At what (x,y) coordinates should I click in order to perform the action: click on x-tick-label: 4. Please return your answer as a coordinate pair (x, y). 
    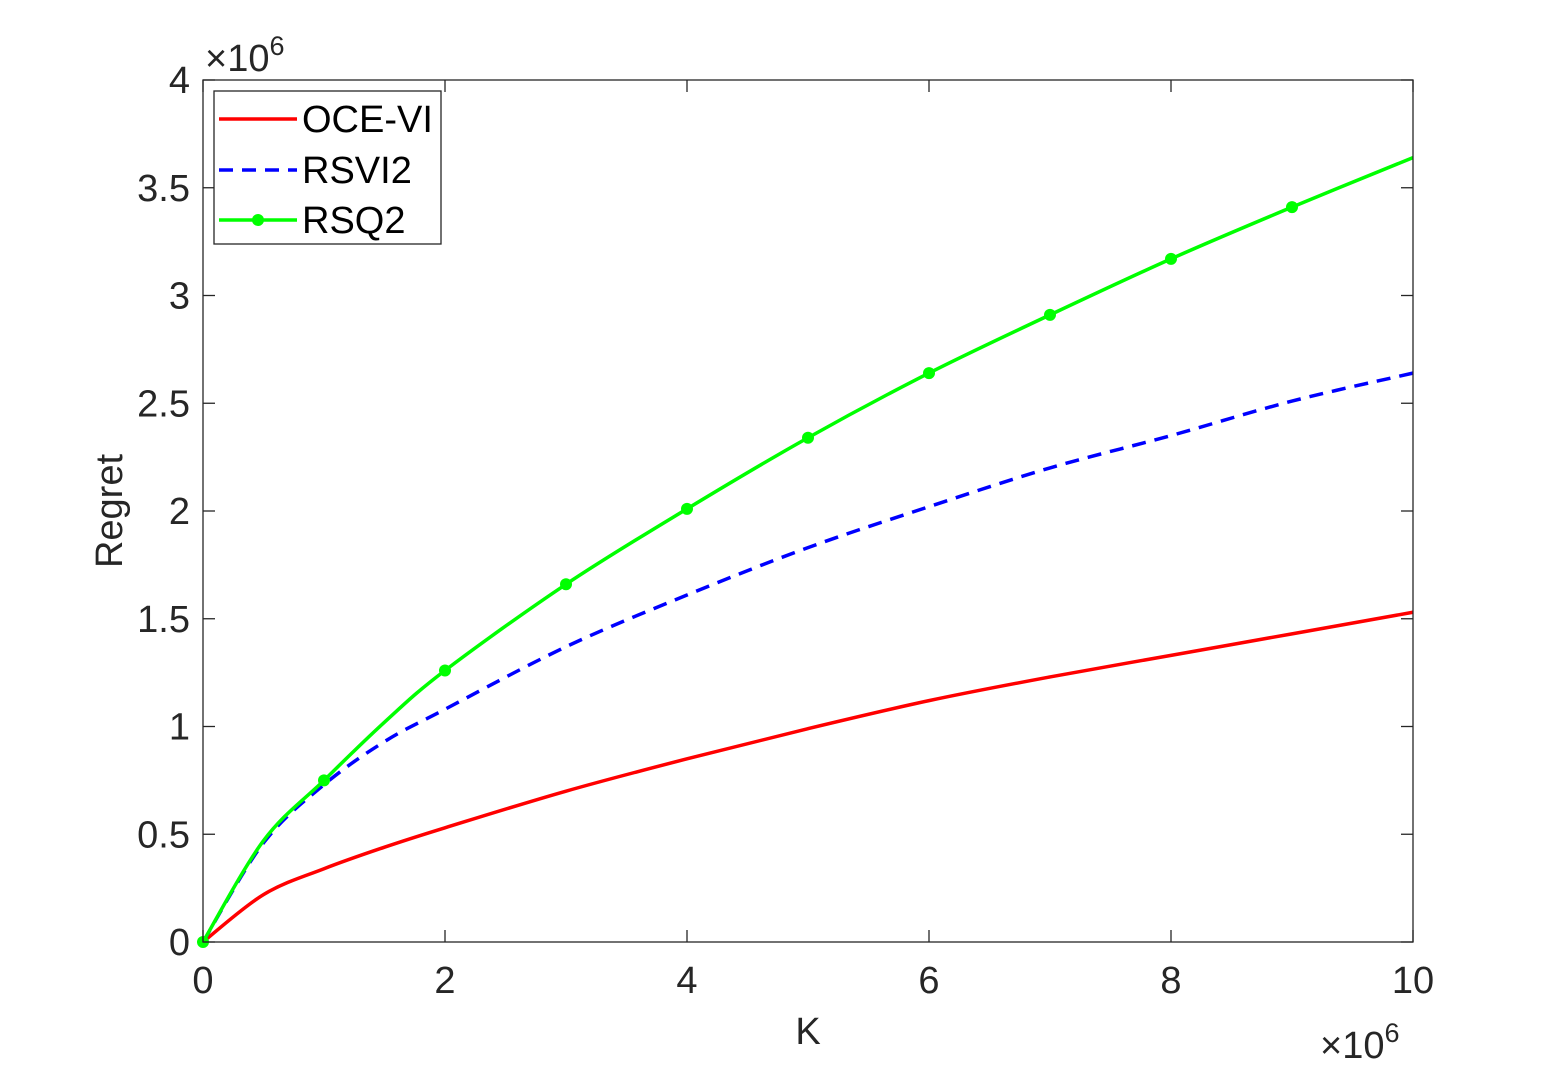
    Looking at the image, I should click on (686, 981).